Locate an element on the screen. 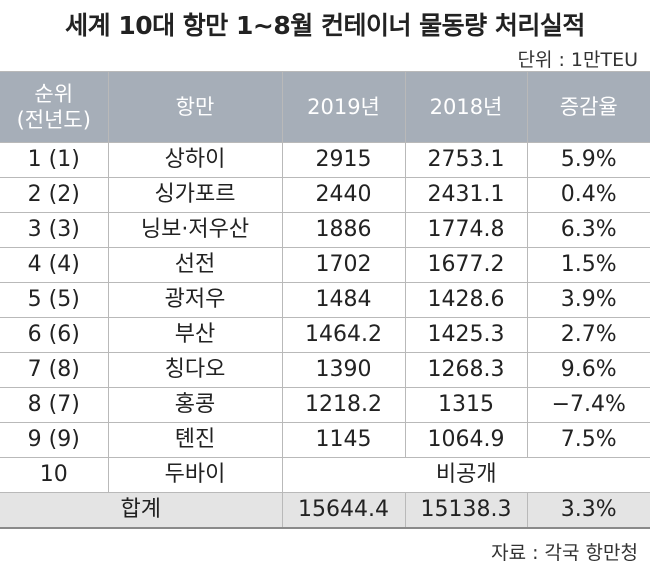 Image resolution: width=650 pixels, height=575 pixels. total-row: 합계 15644.4 15138.3 3.3% is located at coordinates (325, 510).